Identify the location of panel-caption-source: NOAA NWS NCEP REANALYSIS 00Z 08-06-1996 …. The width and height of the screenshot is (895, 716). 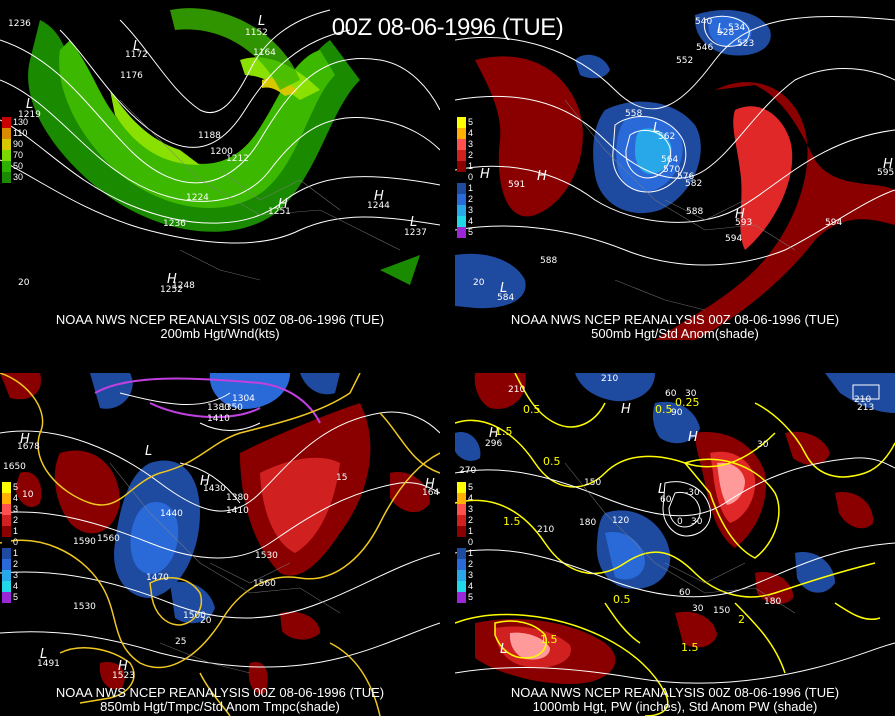
(675, 319).